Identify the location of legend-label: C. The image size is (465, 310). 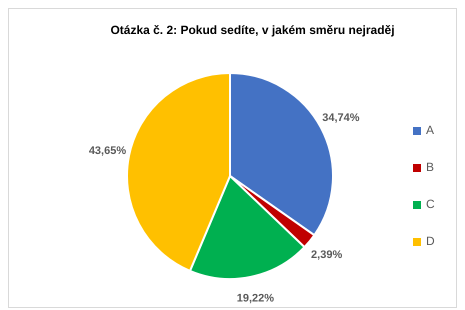
(430, 204).